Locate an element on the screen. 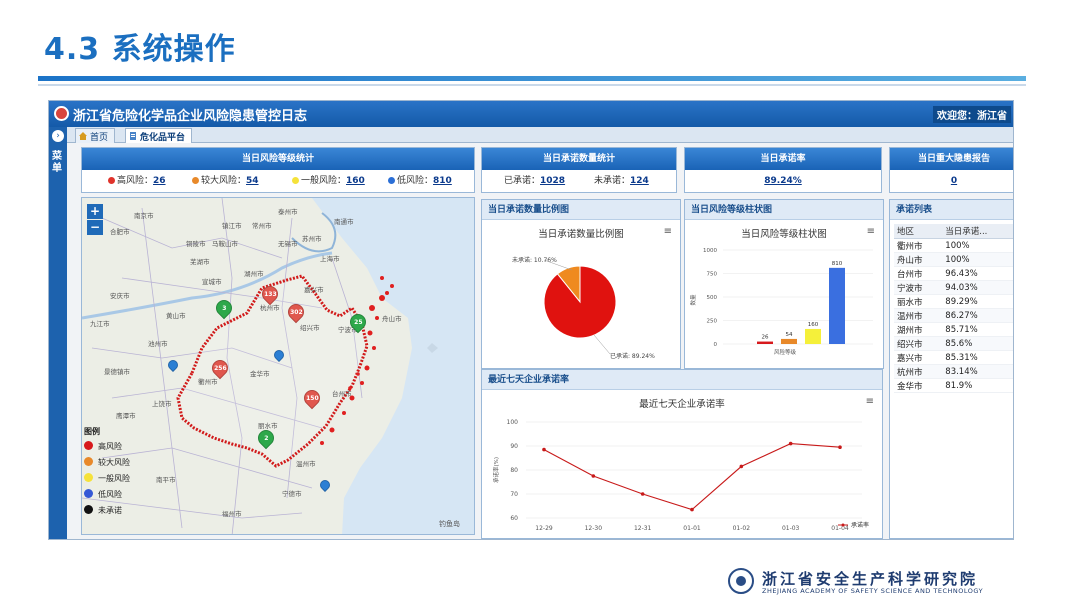 The height and width of the screenshot is (605, 1080). city-label: 芜湖市 is located at coordinates (200, 262).